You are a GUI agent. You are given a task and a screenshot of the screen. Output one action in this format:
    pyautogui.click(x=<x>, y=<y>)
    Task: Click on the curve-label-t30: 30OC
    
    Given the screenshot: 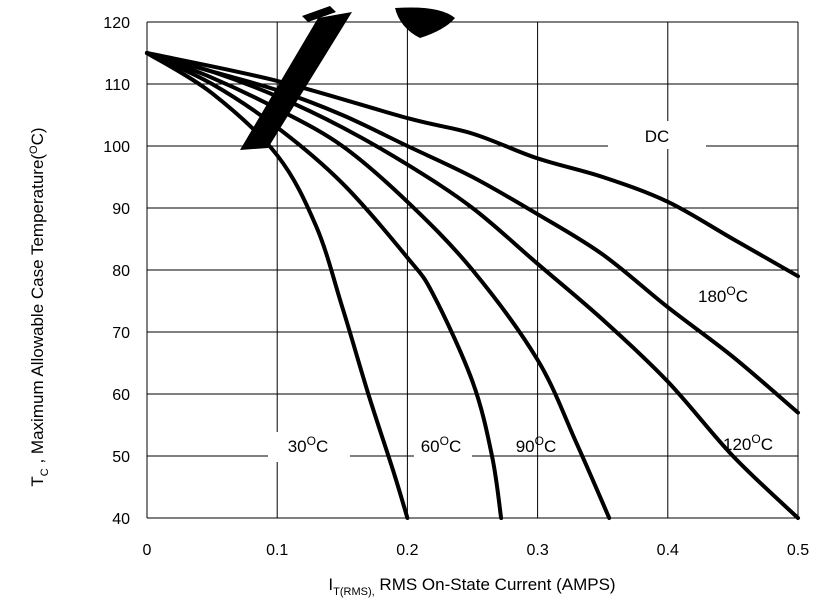 What is the action you would take?
    pyautogui.click(x=308, y=445)
    